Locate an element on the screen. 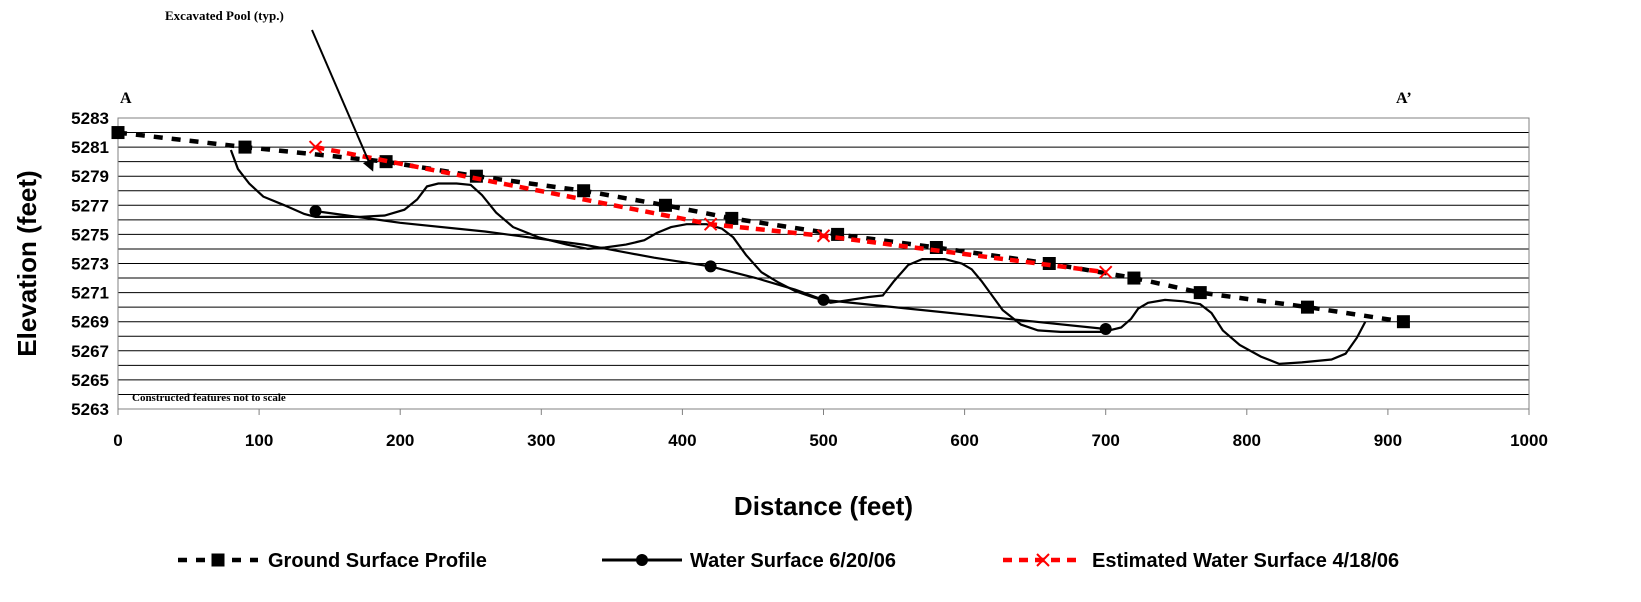 The width and height of the screenshot is (1641, 602). section-label-right: A’ is located at coordinates (1404, 98).